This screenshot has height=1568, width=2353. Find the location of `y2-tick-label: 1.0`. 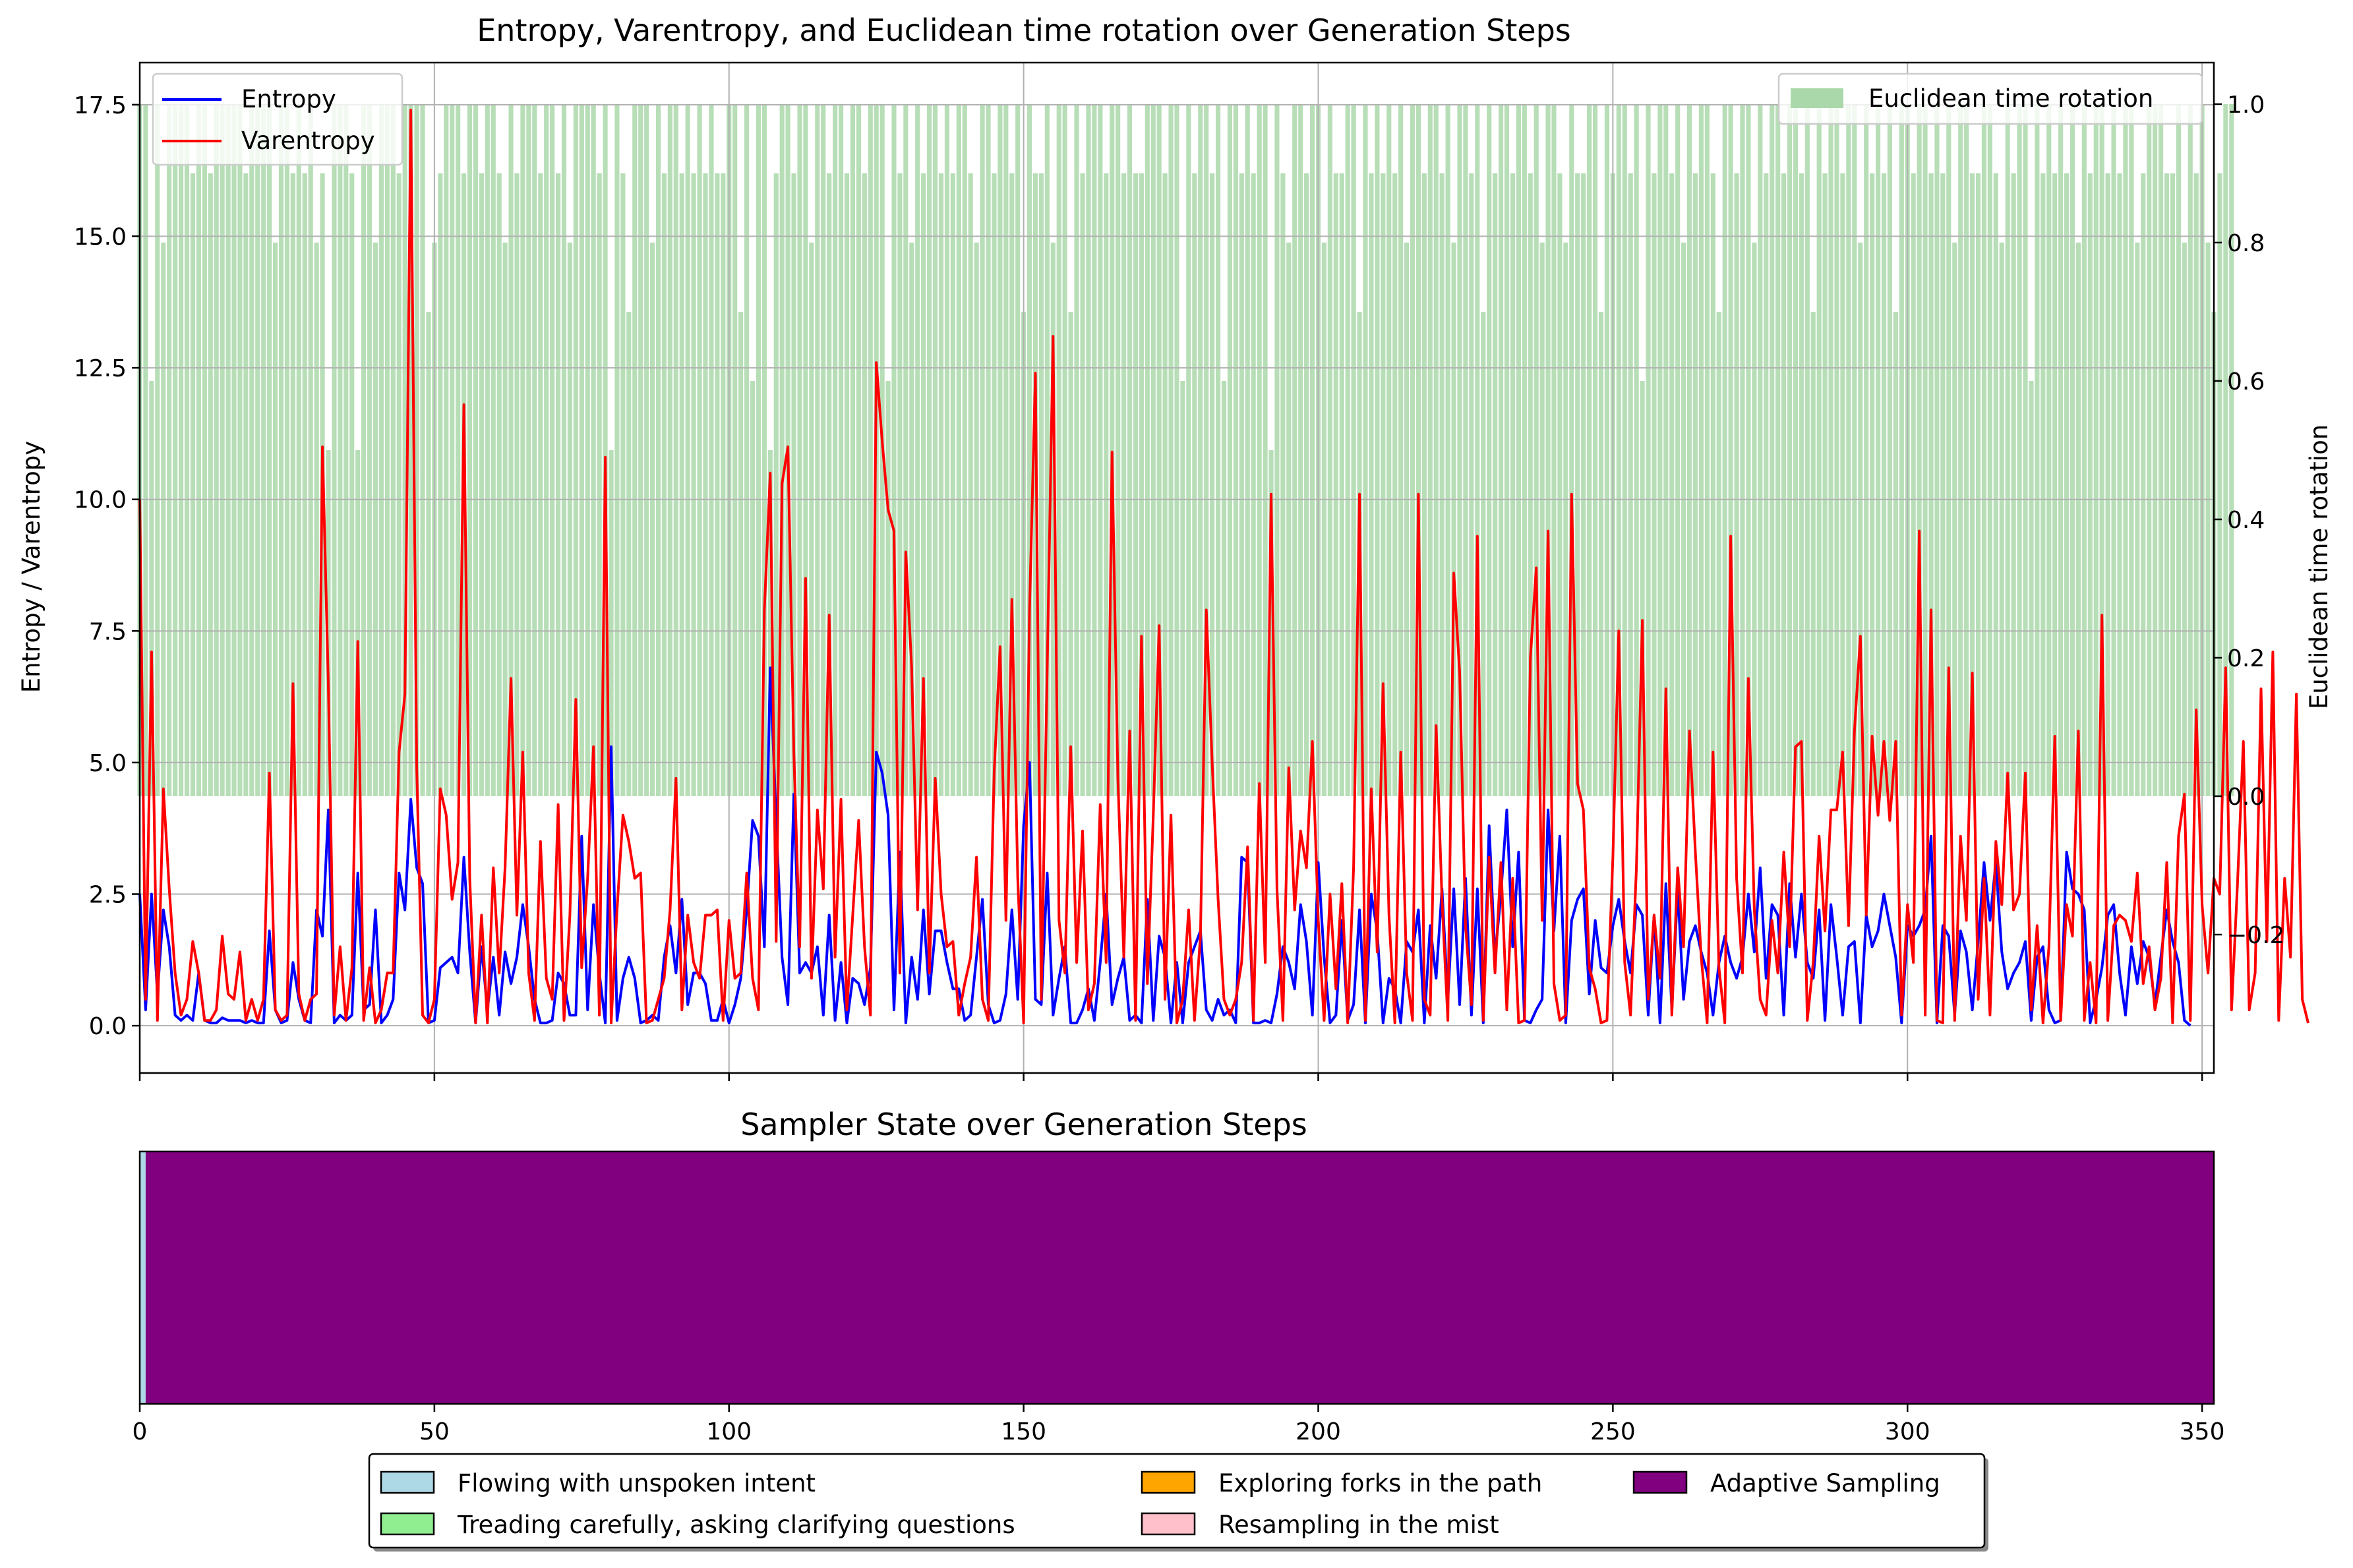

y2-tick-label: 1.0 is located at coordinates (2246, 105).